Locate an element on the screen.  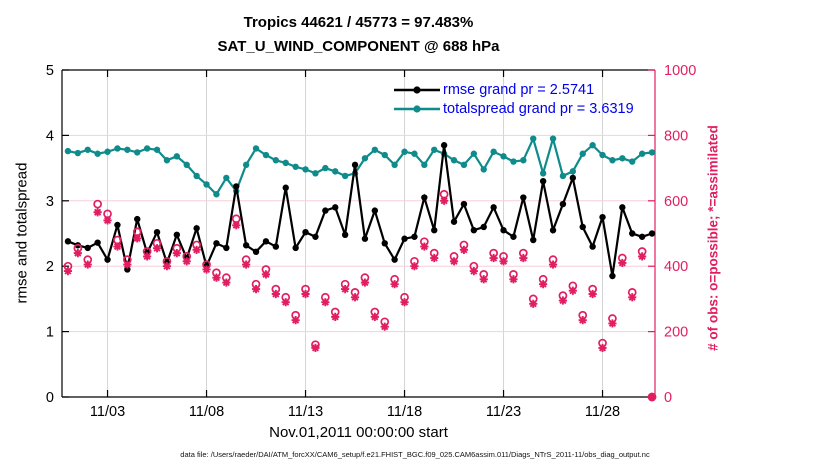
chart-title-line2: SAT_U_WIND_COMPONENT @ 688 hPa is located at coordinates (358, 46).